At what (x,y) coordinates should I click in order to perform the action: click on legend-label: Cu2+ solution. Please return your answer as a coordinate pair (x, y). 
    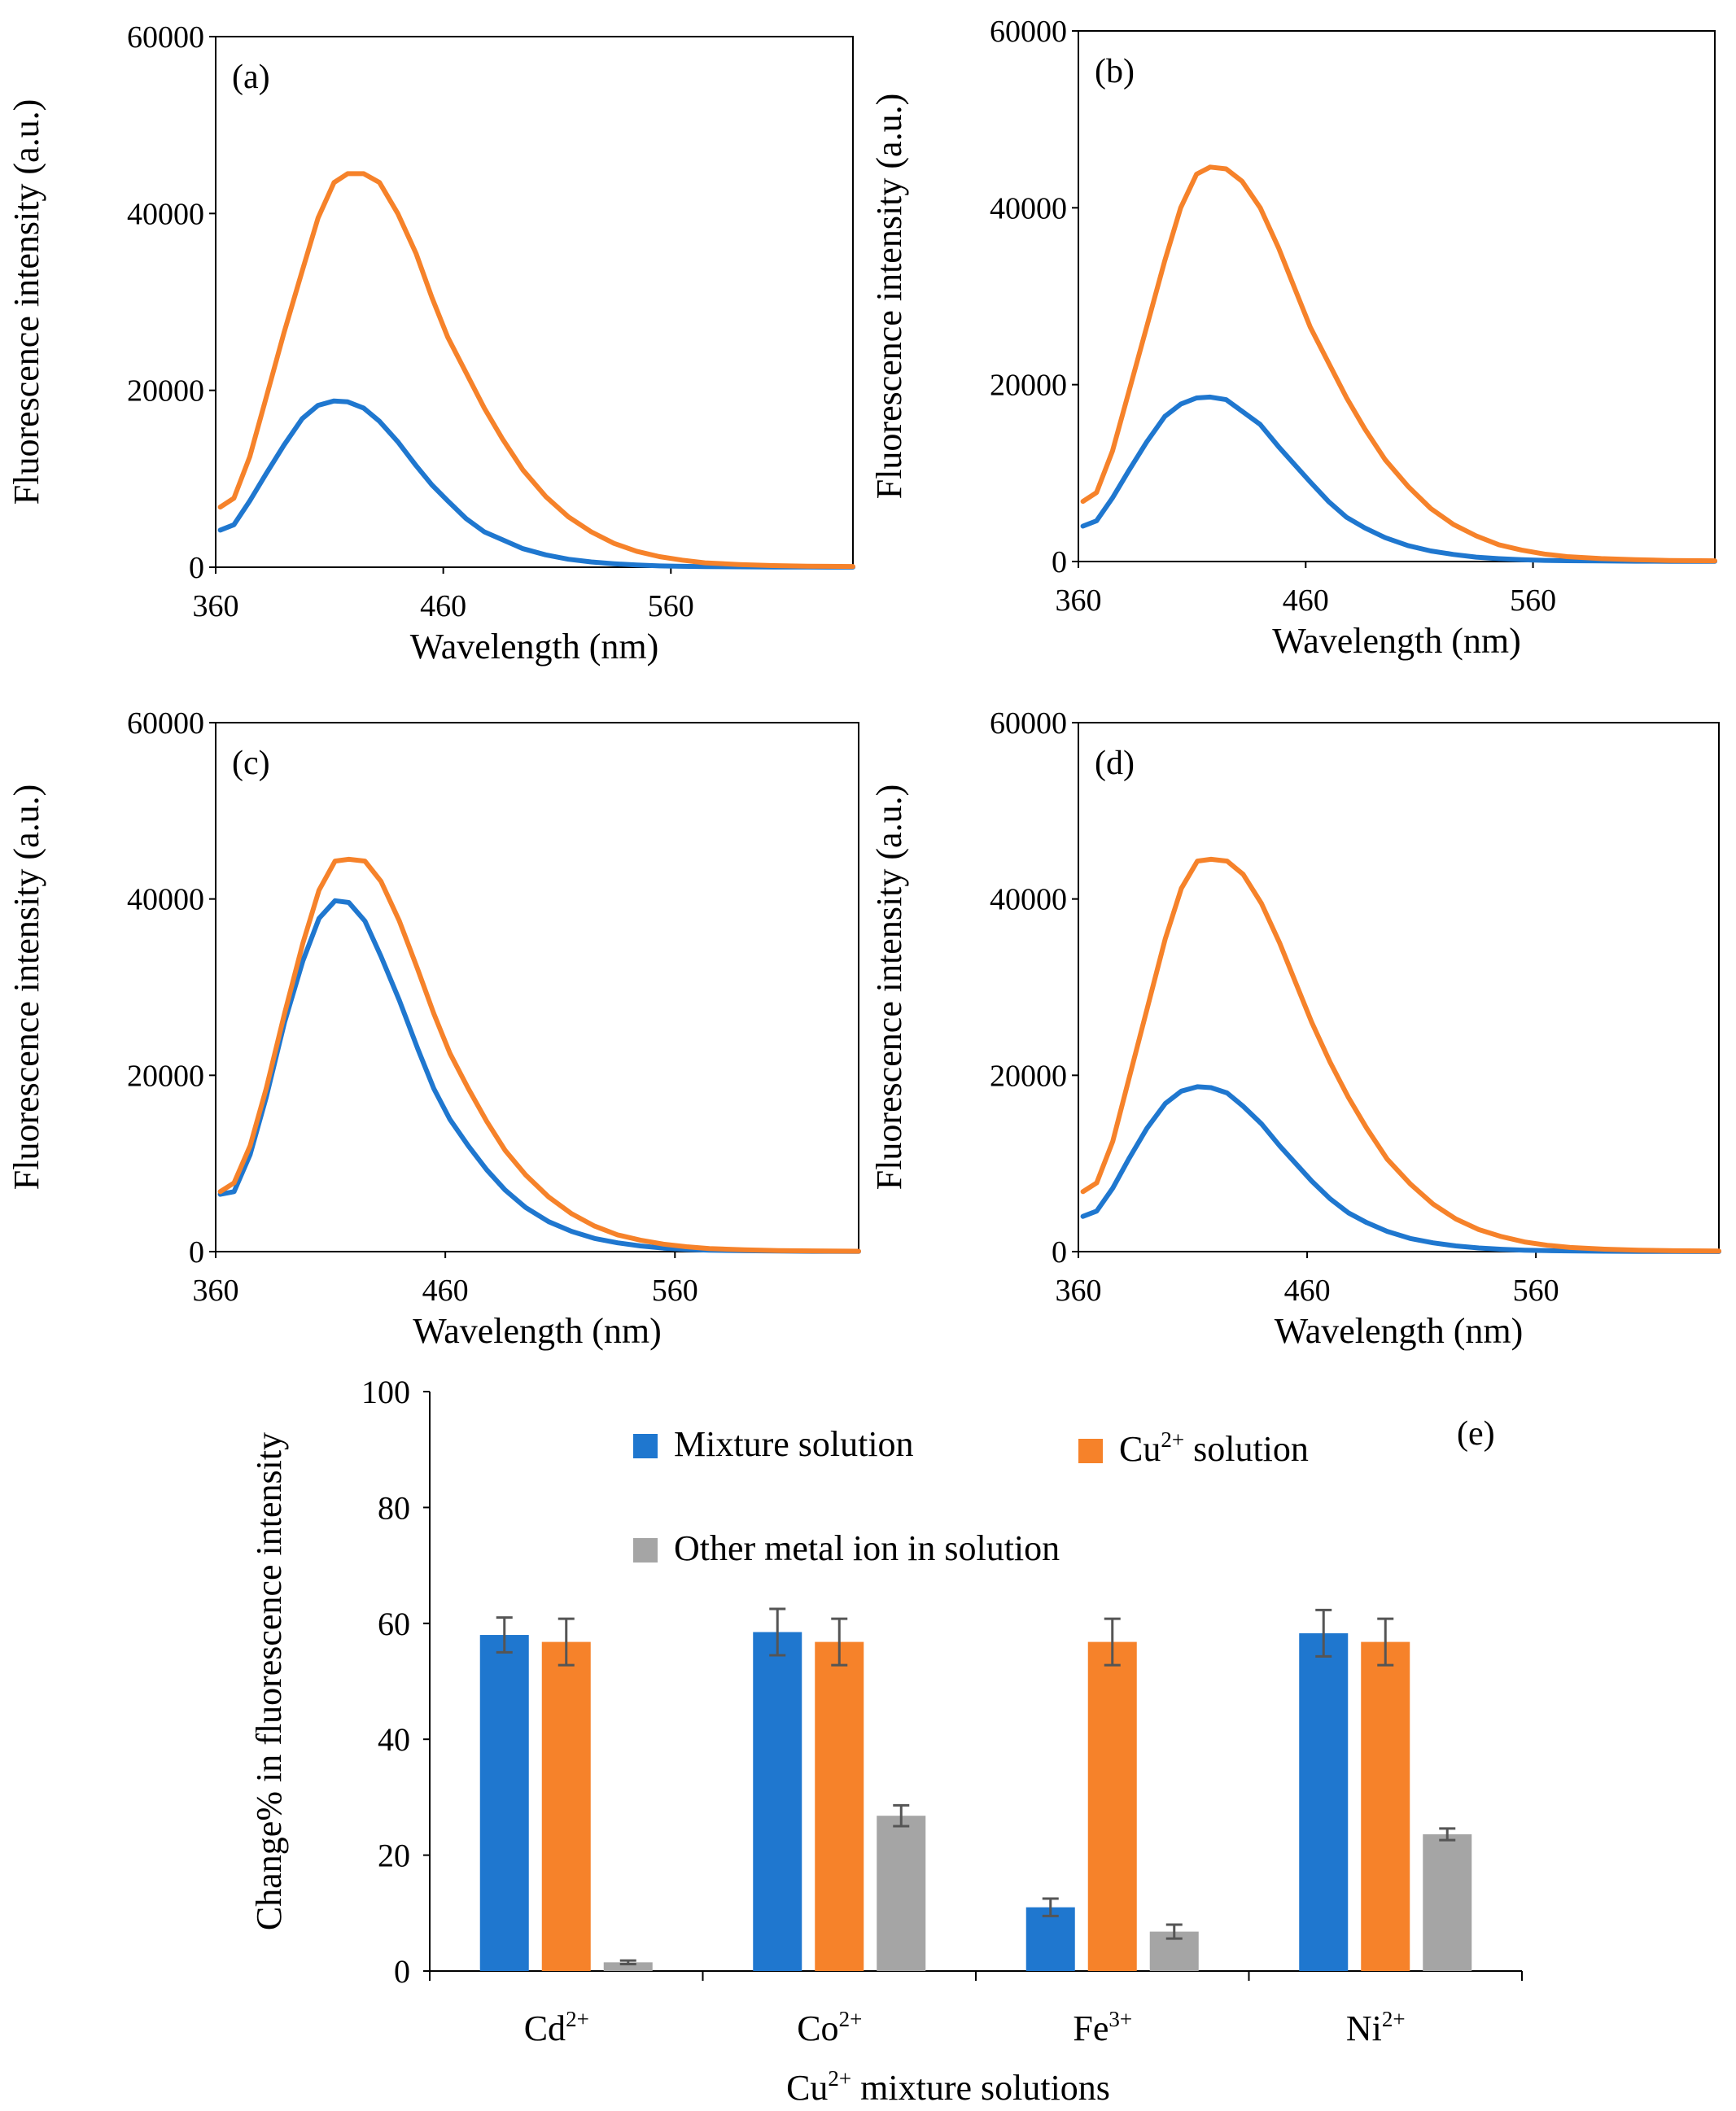
    Looking at the image, I should click on (1214, 1448).